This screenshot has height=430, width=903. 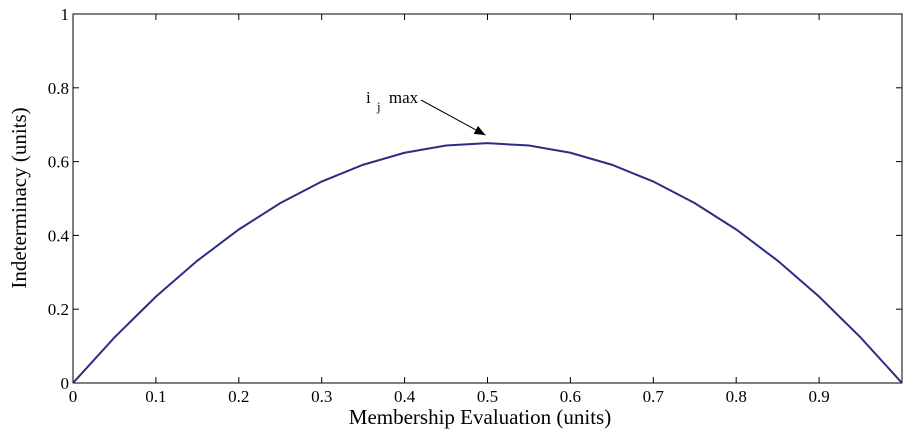 I want to click on annotation-label: i j max, so click(x=392, y=101).